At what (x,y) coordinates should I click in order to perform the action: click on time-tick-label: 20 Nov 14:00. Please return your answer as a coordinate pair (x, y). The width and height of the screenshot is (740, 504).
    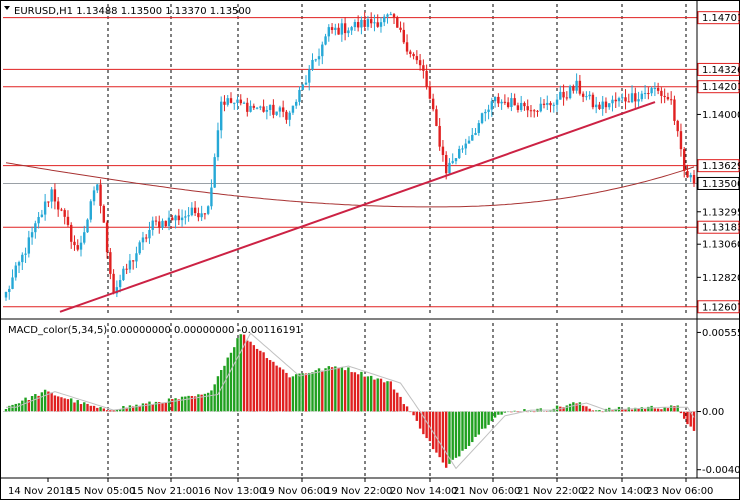
    Looking at the image, I should click on (423, 491).